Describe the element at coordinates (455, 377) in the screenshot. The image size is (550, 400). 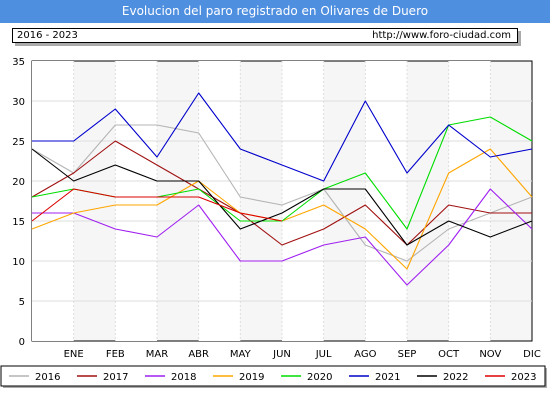
I see `legend-label: 2022` at that location.